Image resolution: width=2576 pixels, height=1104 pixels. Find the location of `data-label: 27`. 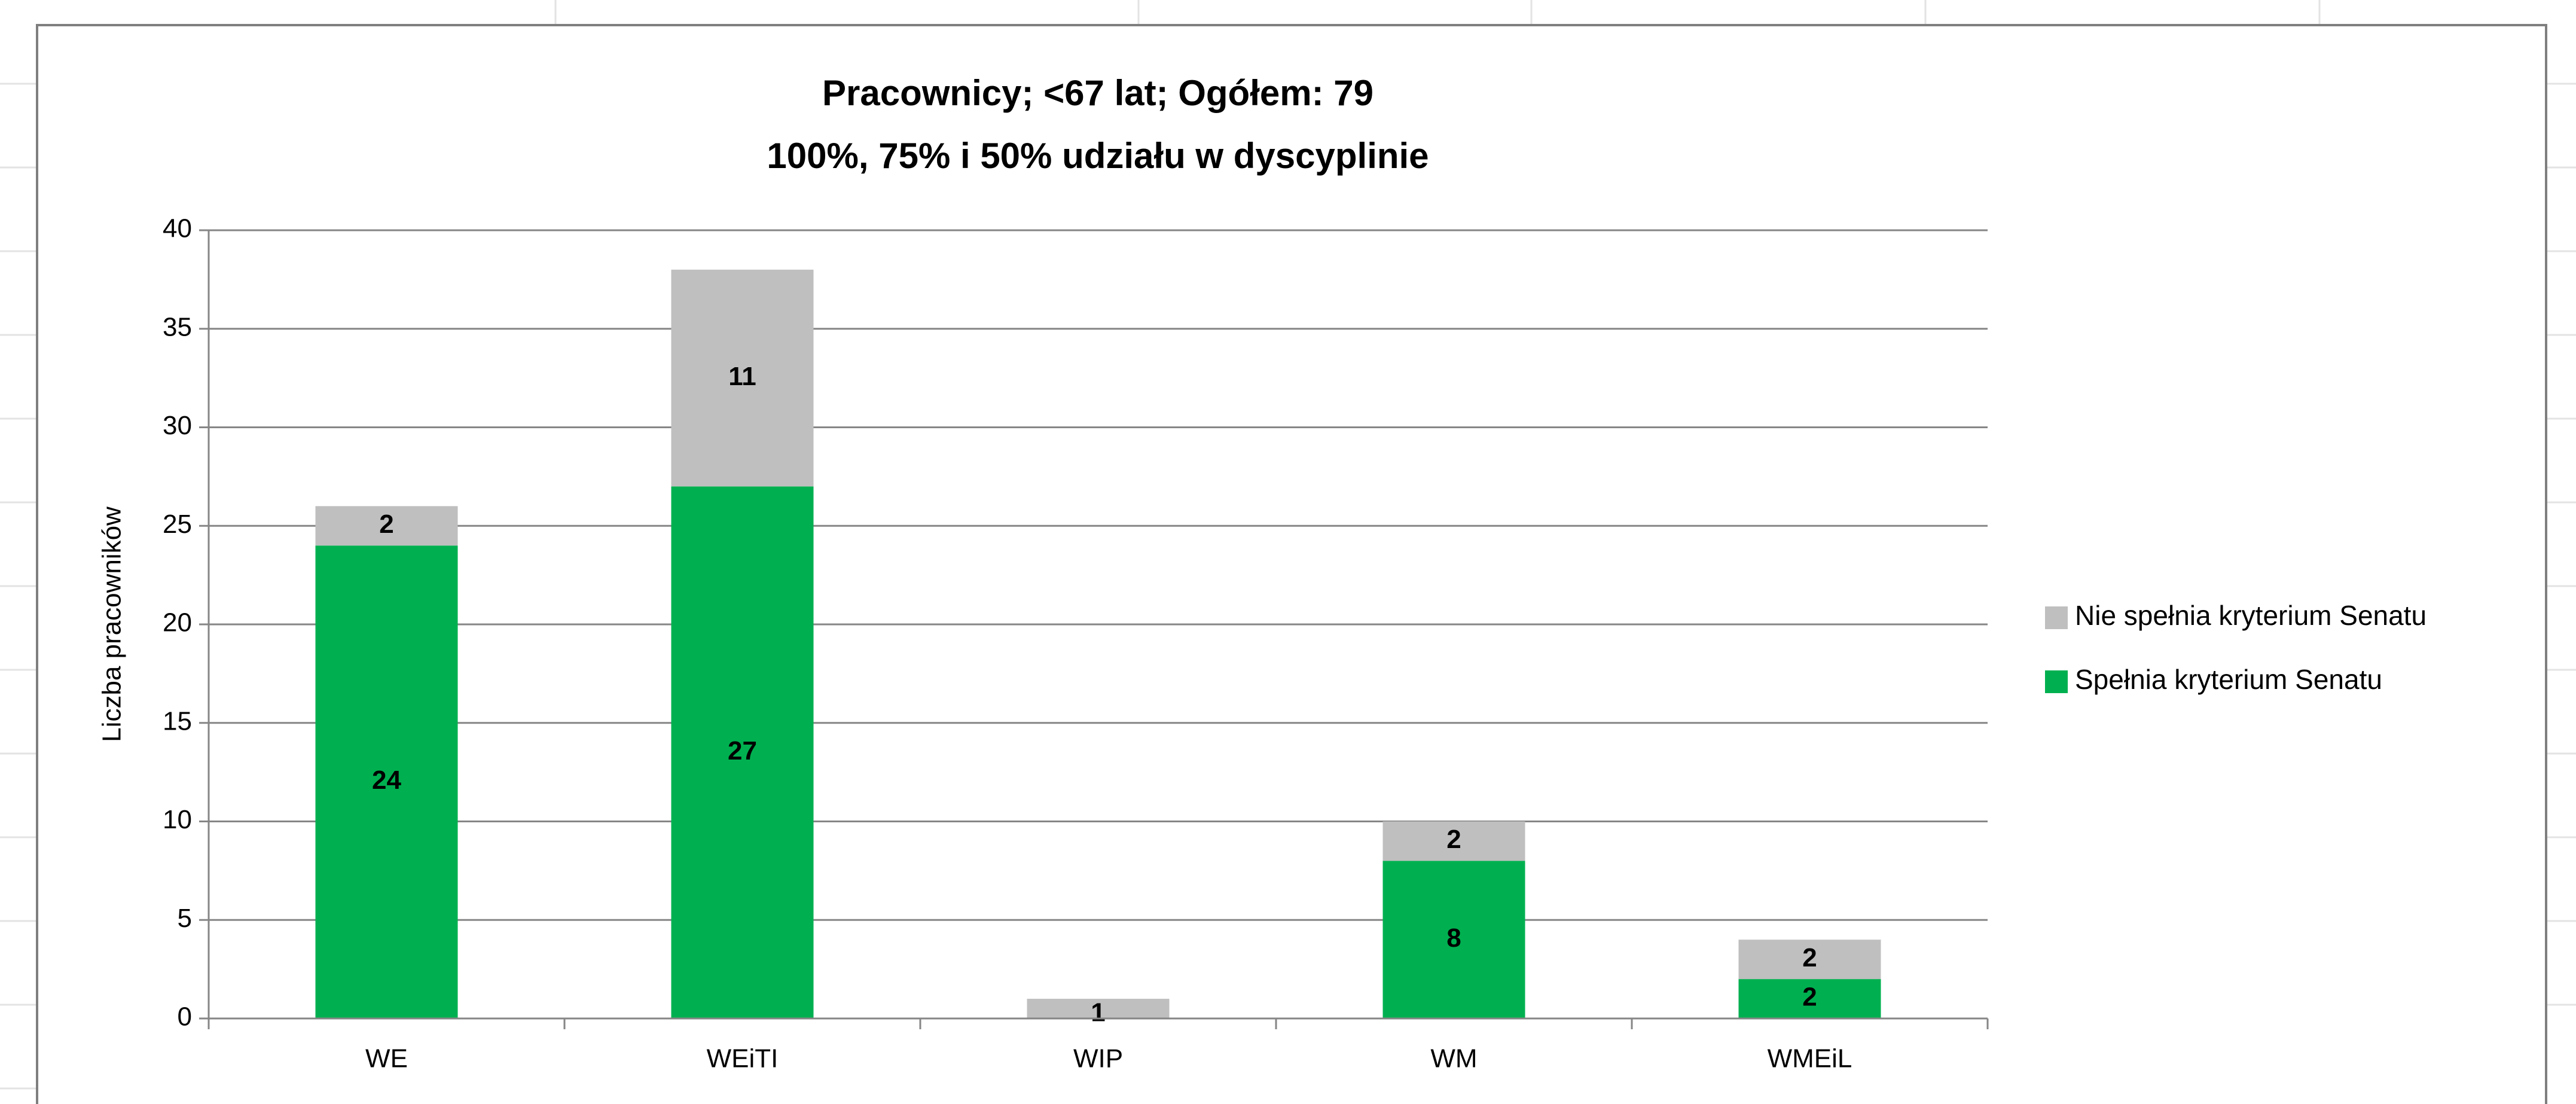

data-label: 27 is located at coordinates (742, 751).